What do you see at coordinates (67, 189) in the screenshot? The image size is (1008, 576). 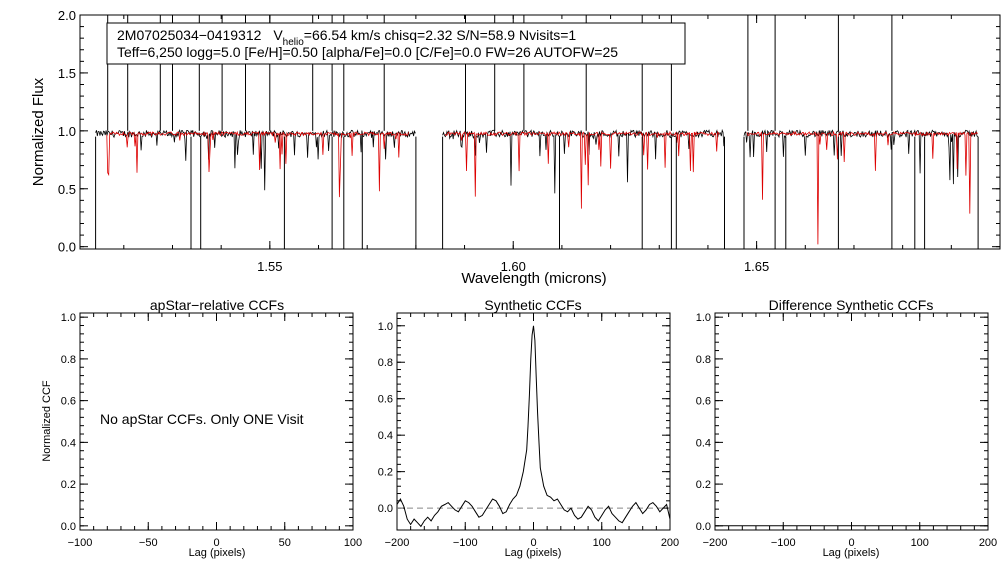 I see `spectrum-y-tick-label: 0.5` at bounding box center [67, 189].